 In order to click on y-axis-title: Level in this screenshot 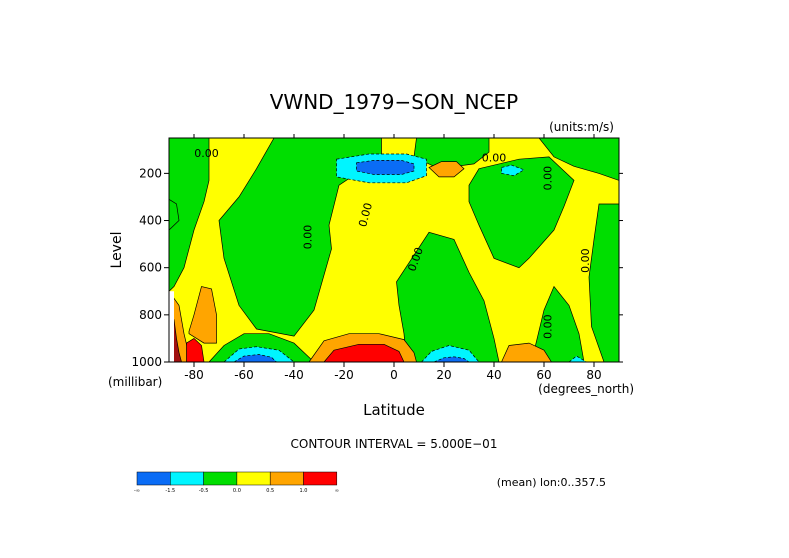, I will do `click(117, 250)`.